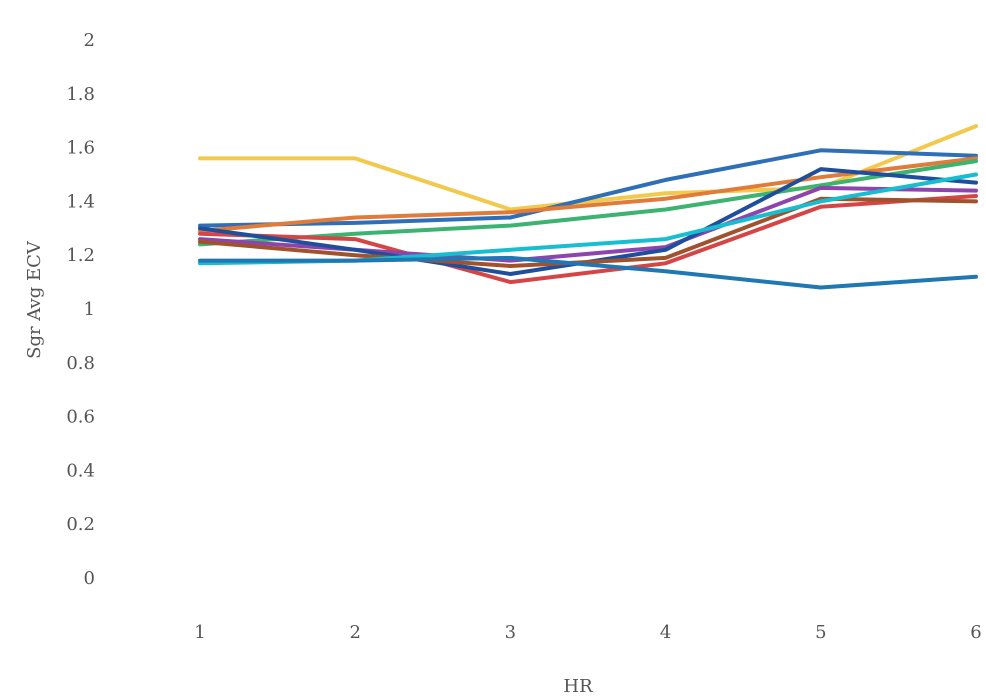 This screenshot has height=698, width=986. Describe the element at coordinates (510, 632) in the screenshot. I see `x-tick-label: 3` at that location.